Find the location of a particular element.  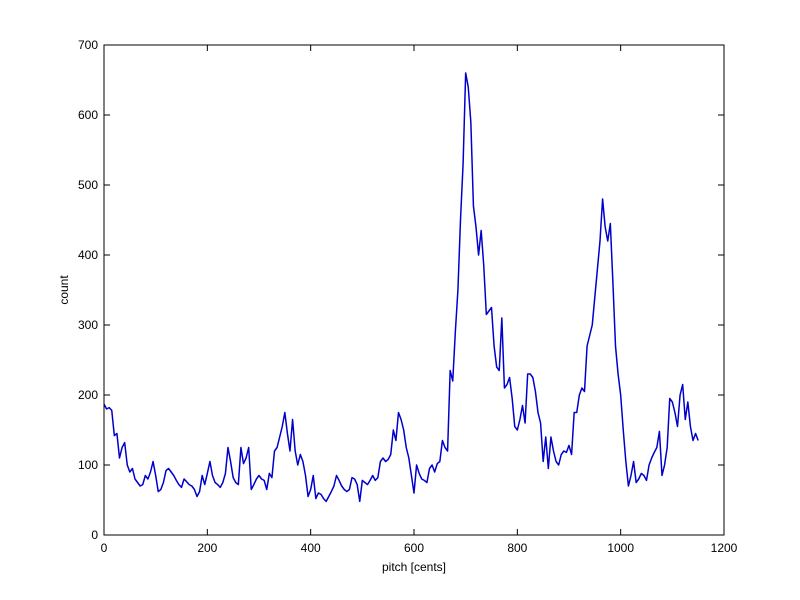

y-tick-label: 700 is located at coordinates (88, 45).